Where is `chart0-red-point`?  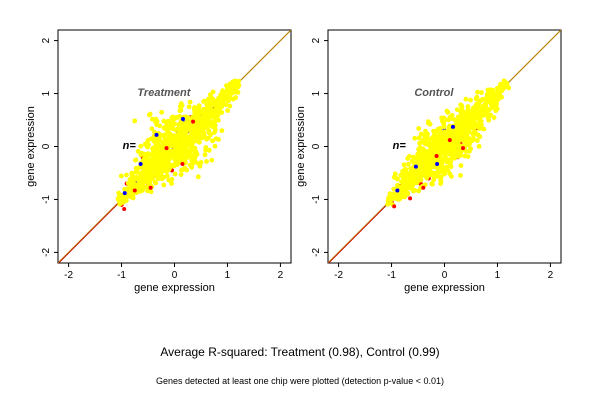 chart0-red-point is located at coordinates (182, 163).